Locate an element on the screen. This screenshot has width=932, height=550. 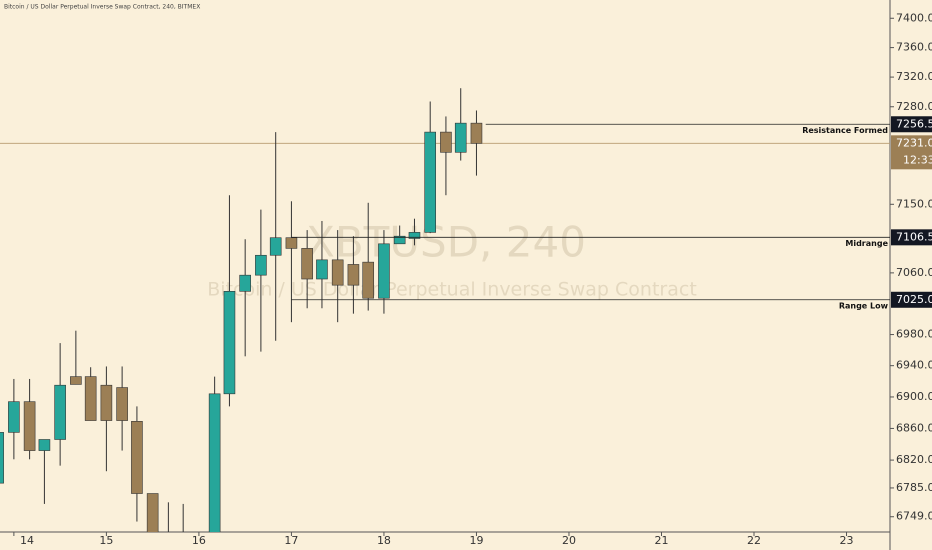
last-price-label: 7231.0 is located at coordinates (914, 142).